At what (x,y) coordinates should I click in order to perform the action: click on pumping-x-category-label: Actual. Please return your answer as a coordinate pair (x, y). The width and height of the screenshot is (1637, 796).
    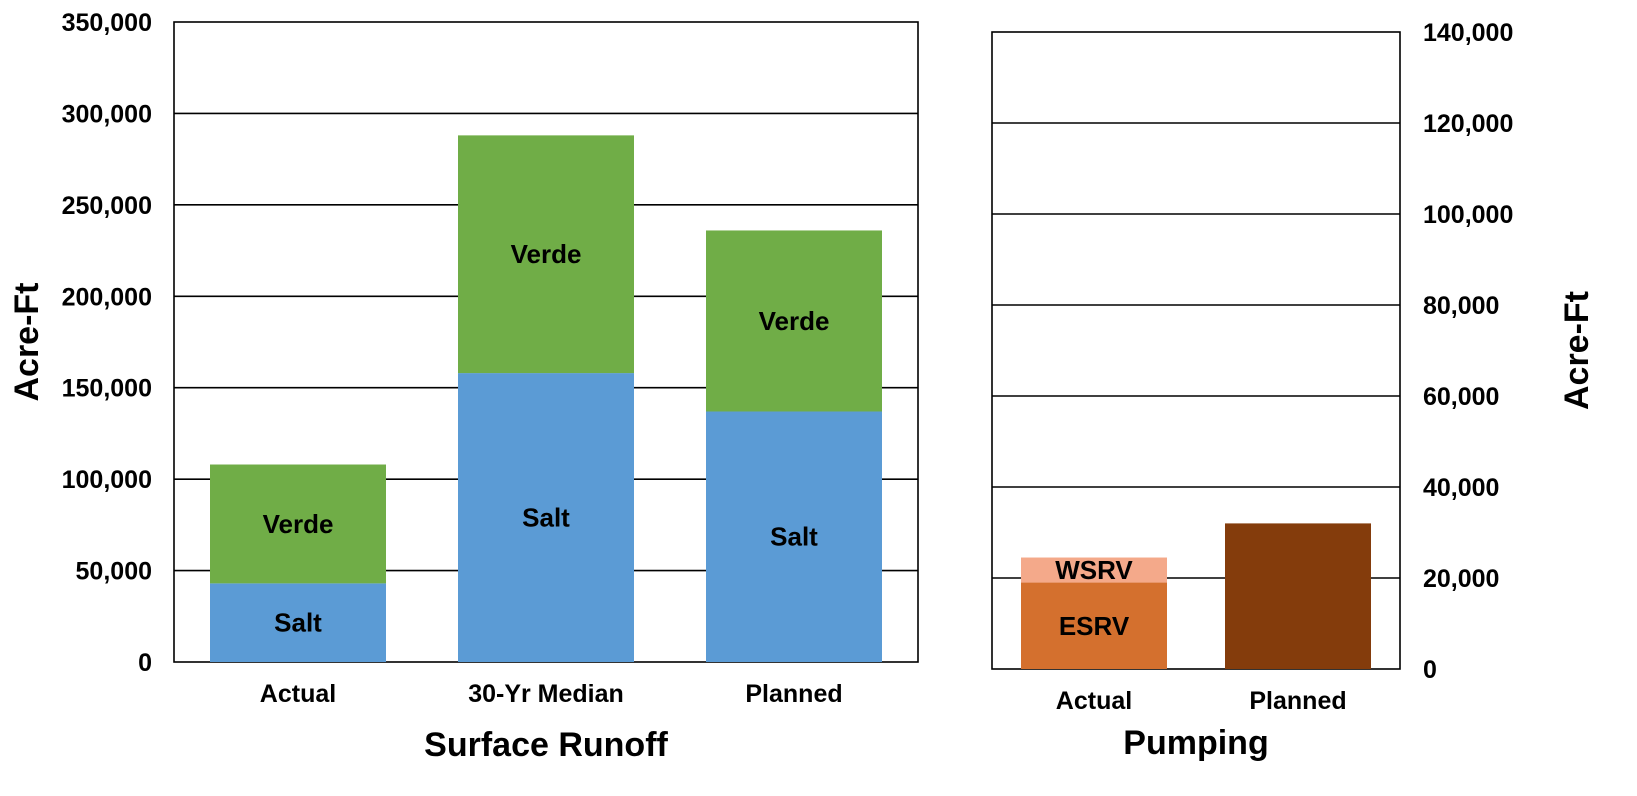
    Looking at the image, I should click on (1094, 701).